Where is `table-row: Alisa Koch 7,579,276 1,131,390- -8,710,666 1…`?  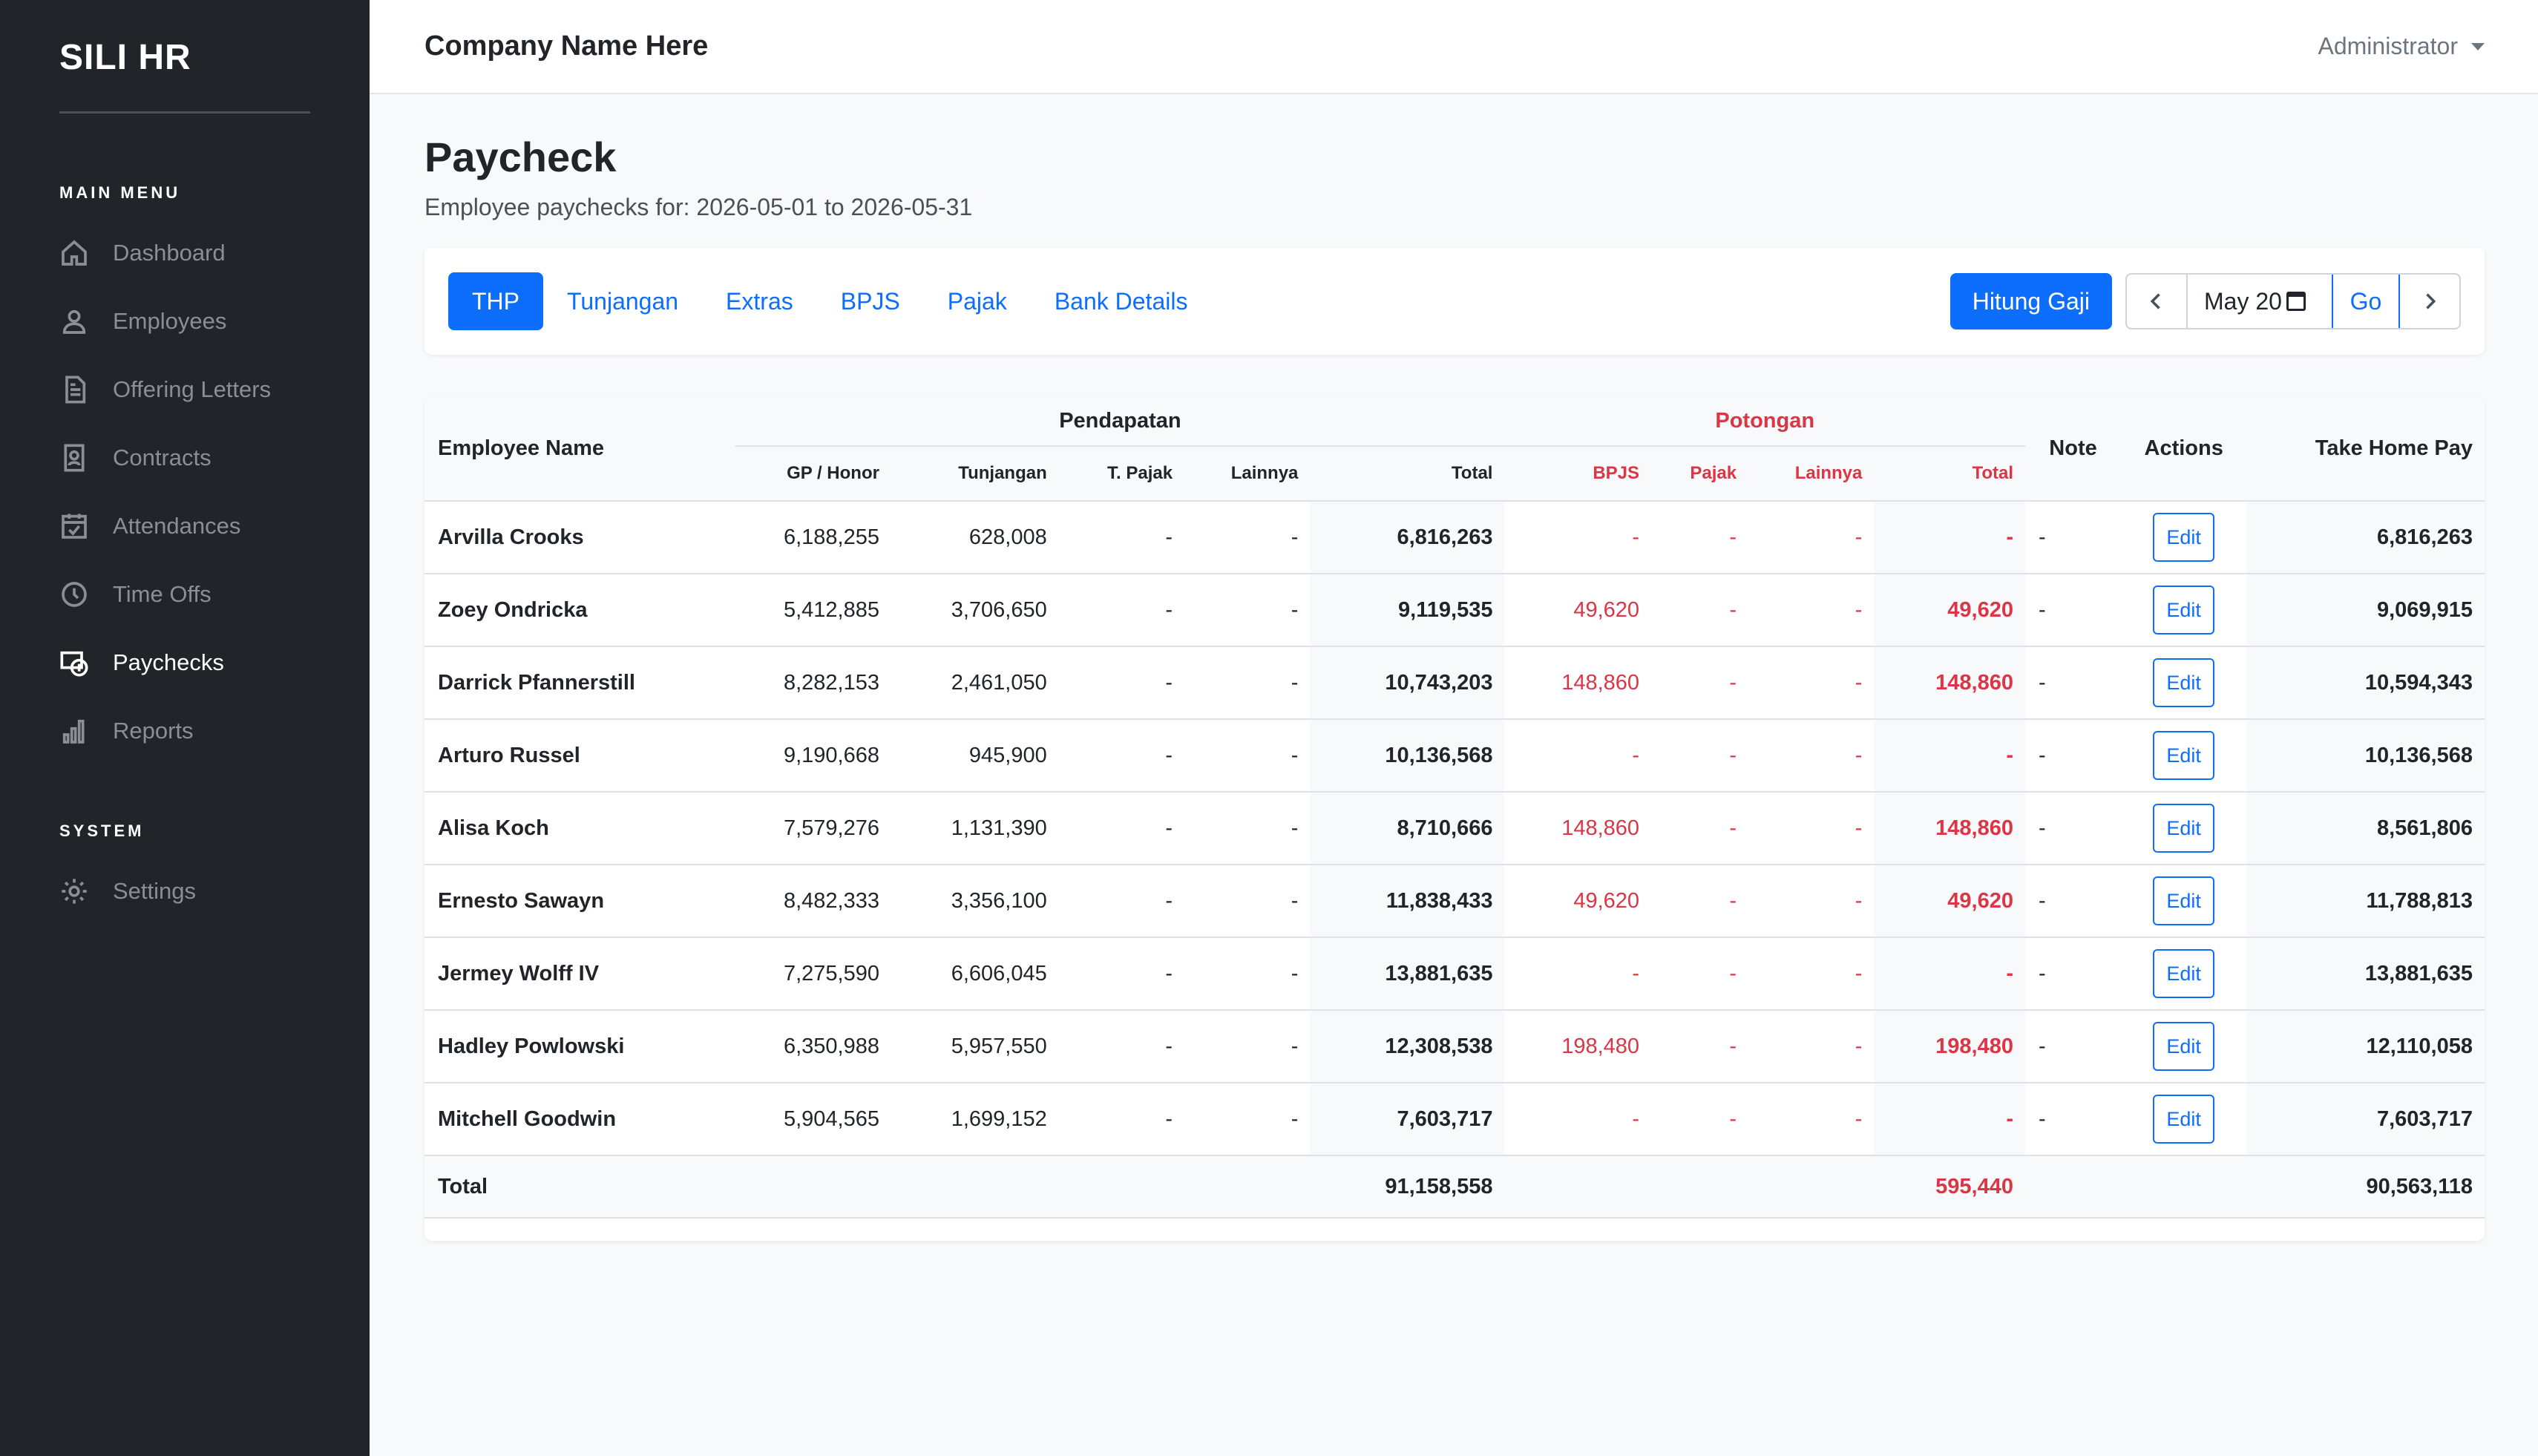 table-row: Alisa Koch 7,579,276 1,131,390- -8,710,666 1… is located at coordinates (1454, 829).